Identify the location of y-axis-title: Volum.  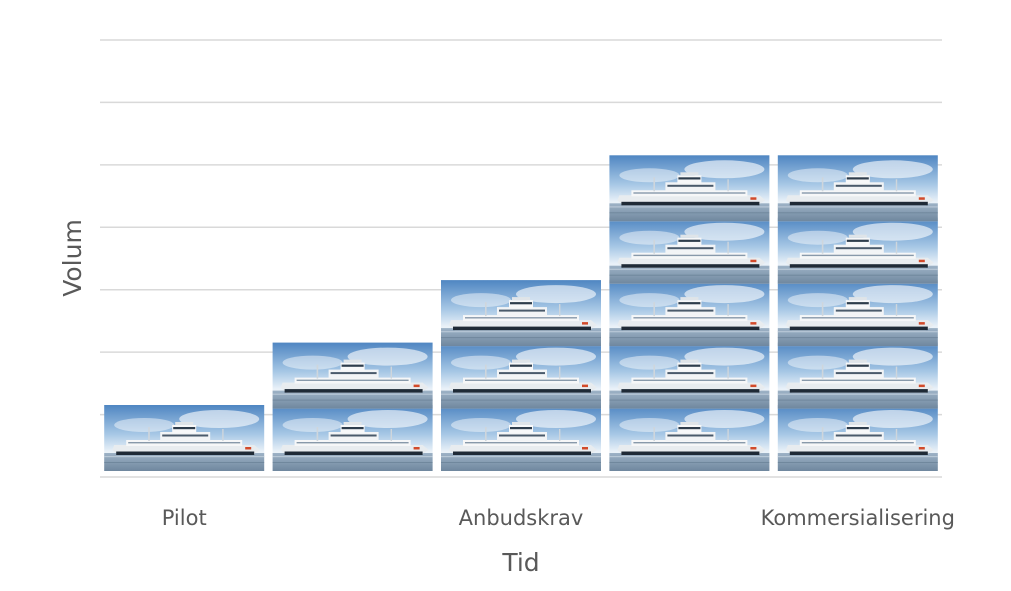
(72, 258).